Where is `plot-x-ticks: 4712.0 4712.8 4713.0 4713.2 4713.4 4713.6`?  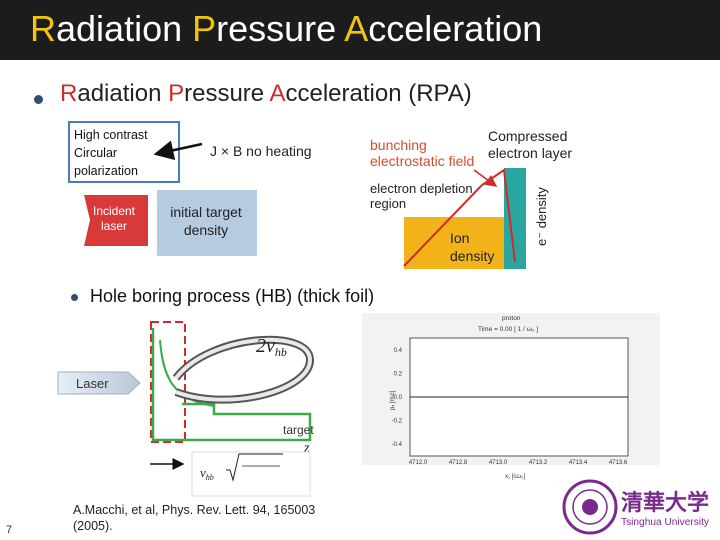 plot-x-ticks: 4712.0 4712.8 4713.0 4713.2 4713.4 4713.6 is located at coordinates (518, 463).